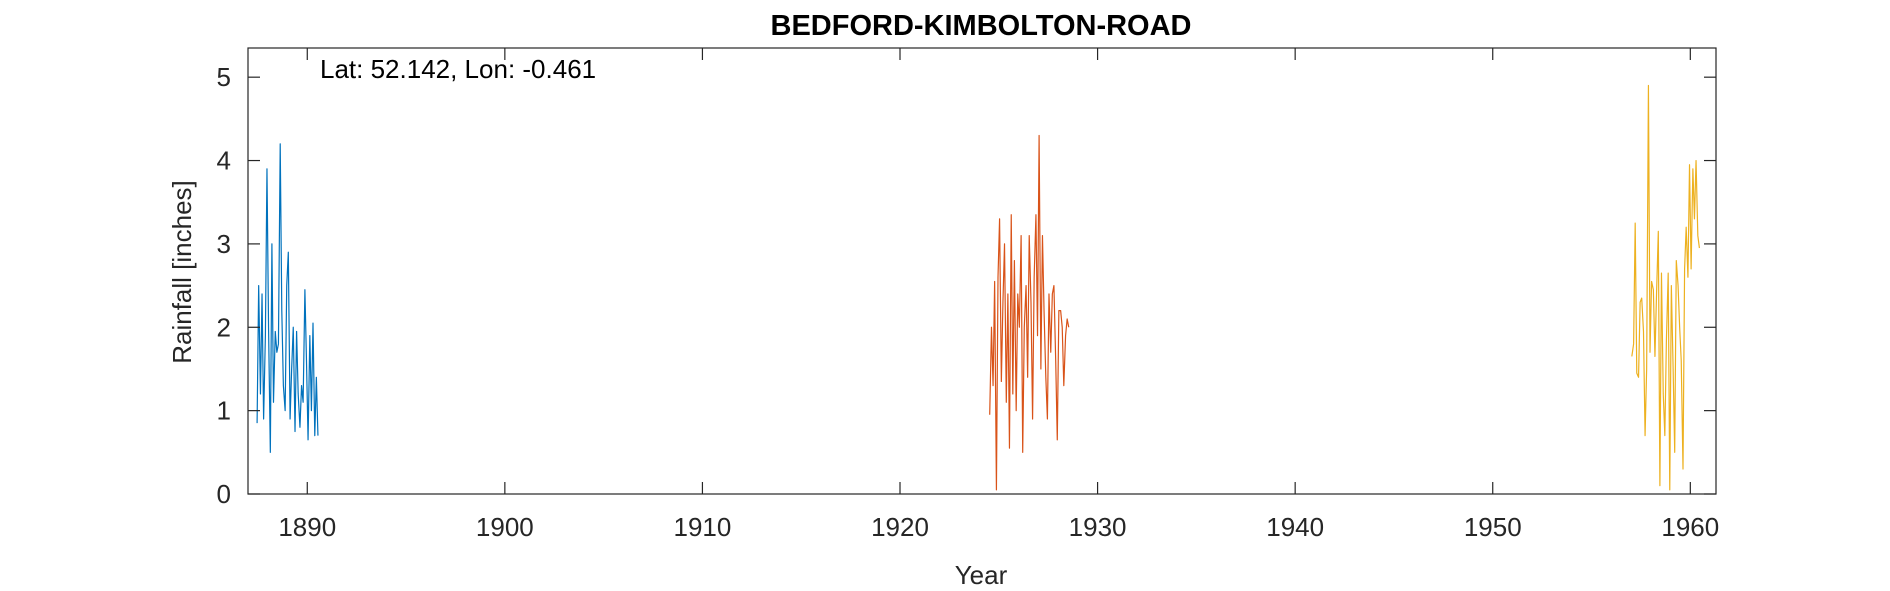 The width and height of the screenshot is (1890, 591). I want to click on station-coordinates-annotation: Lat: 52.142, Lon: -0.461, so click(458, 69).